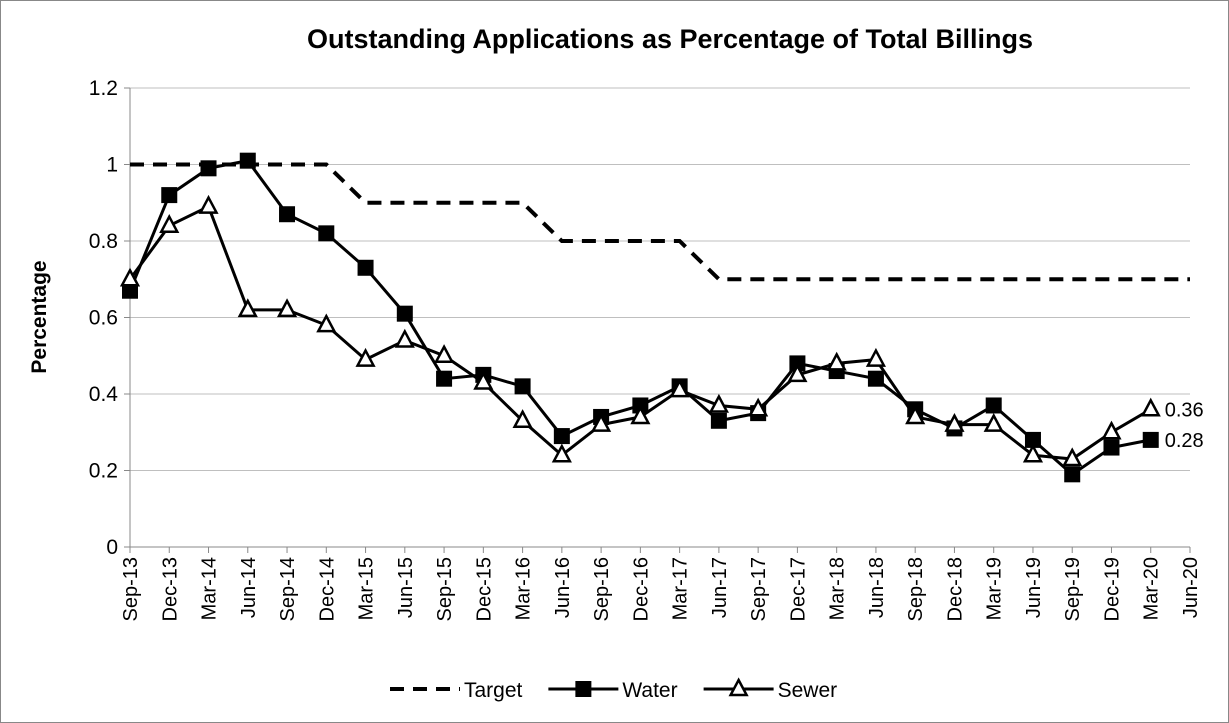  Describe the element at coordinates (563, 587) in the screenshot. I see `x-tick-label: Jun-16` at that location.